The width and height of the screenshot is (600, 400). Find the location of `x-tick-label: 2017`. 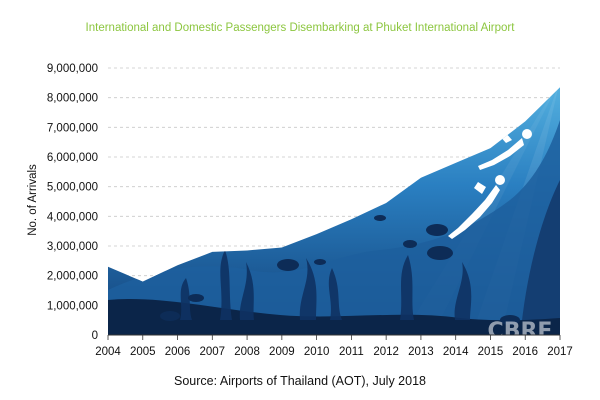

x-tick-label: 2017 is located at coordinates (560, 352).